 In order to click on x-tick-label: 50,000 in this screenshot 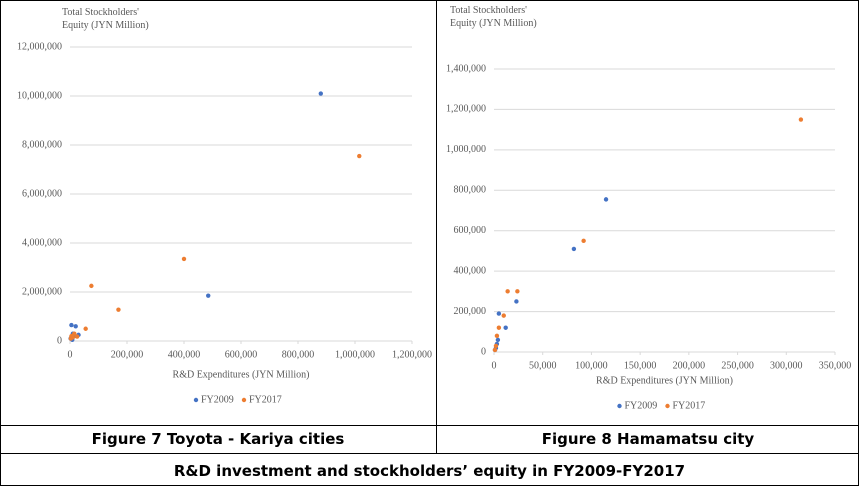, I will do `click(543, 365)`.